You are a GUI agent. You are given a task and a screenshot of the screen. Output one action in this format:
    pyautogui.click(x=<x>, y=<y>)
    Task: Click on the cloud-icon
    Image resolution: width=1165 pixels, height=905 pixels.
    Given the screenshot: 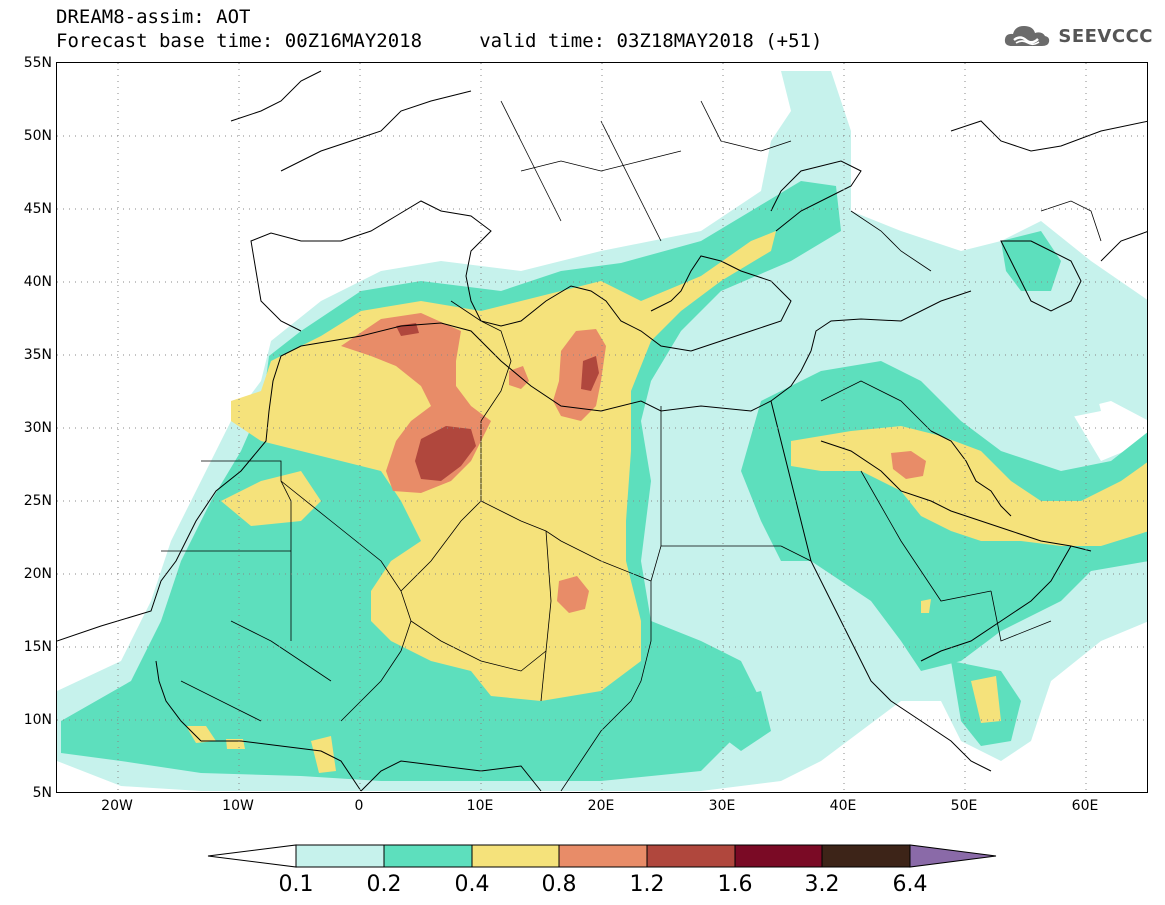 What is the action you would take?
    pyautogui.click(x=1027, y=36)
    